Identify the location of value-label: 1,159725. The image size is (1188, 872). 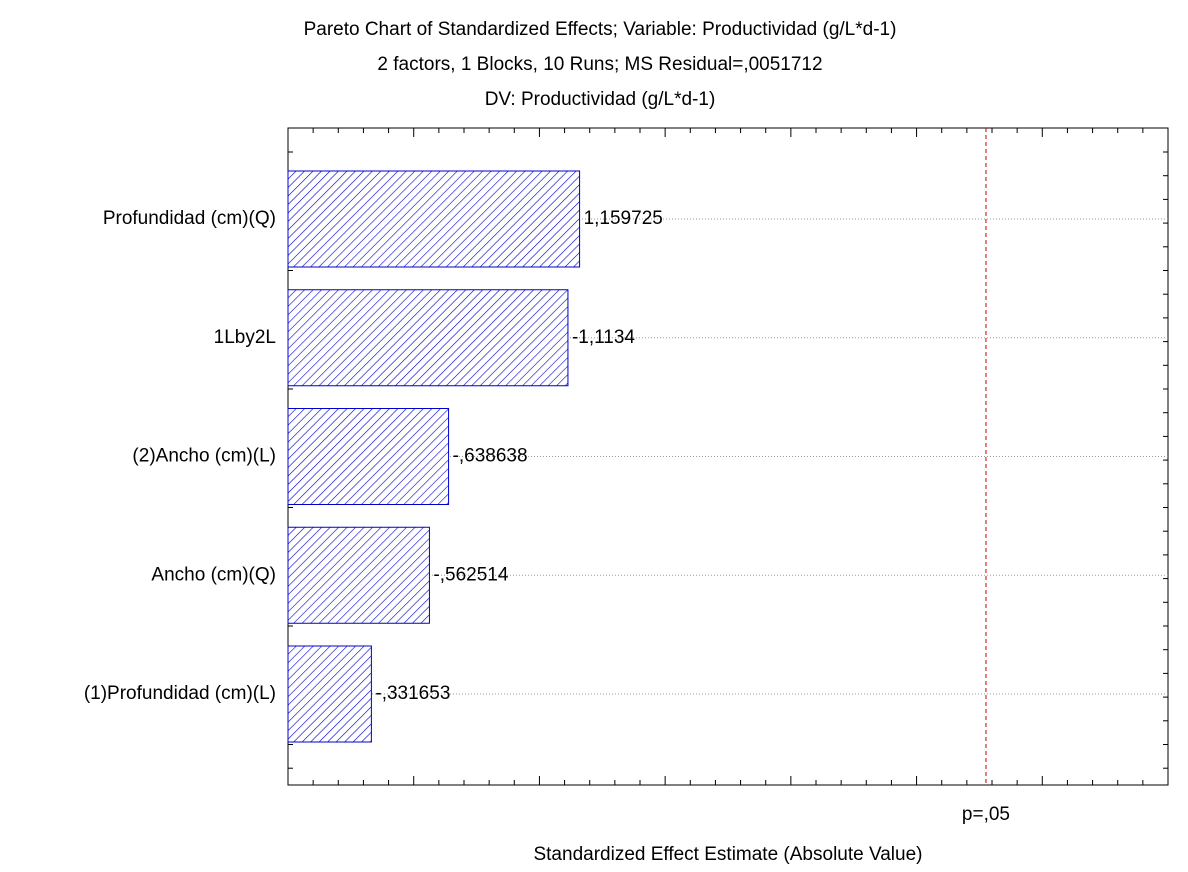
(623, 218).